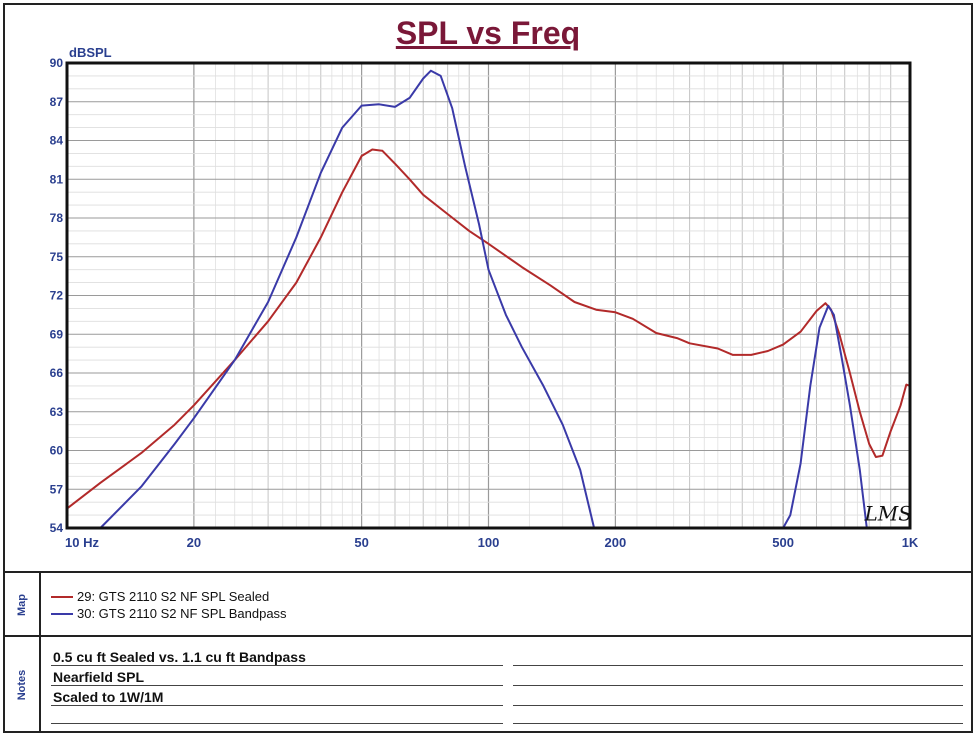  Describe the element at coordinates (57, 489) in the screenshot. I see `y-tick-label: 57` at that location.